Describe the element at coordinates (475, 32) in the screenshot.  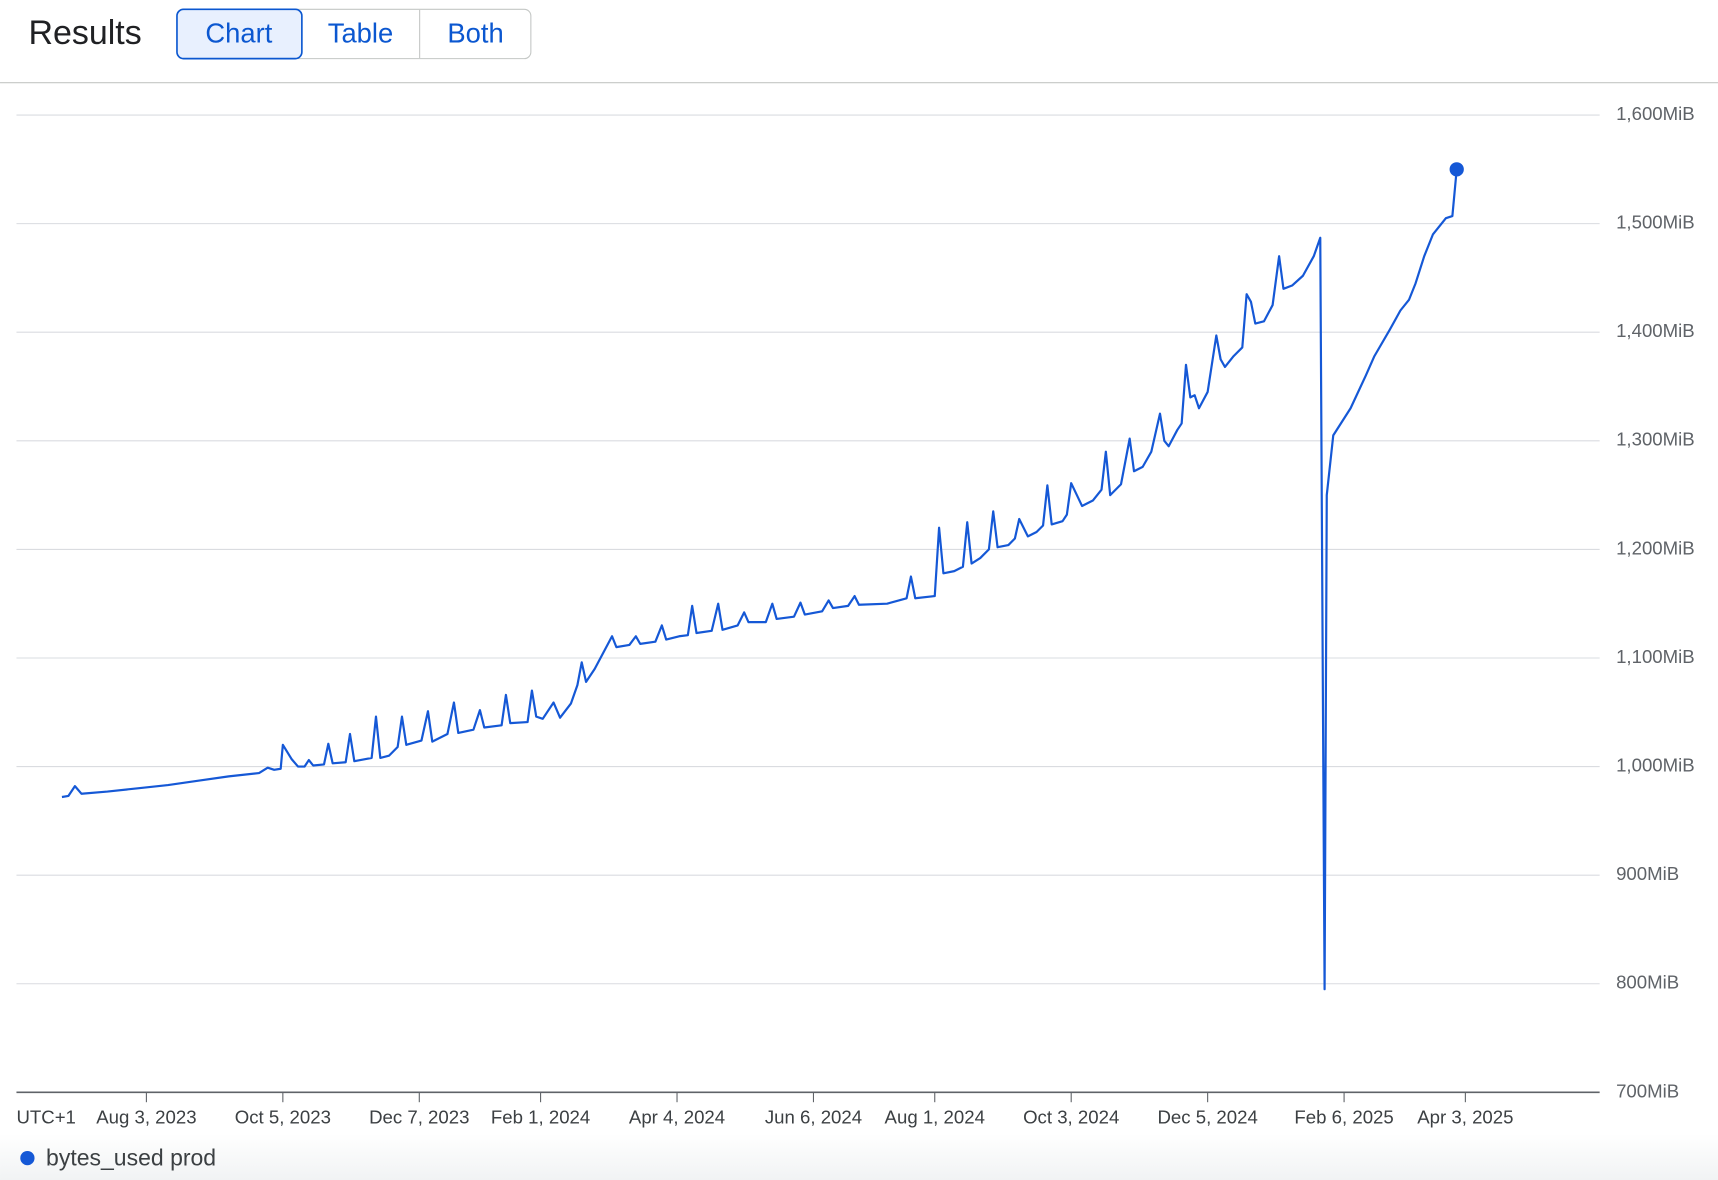
I see `tab-both: Both` at that location.